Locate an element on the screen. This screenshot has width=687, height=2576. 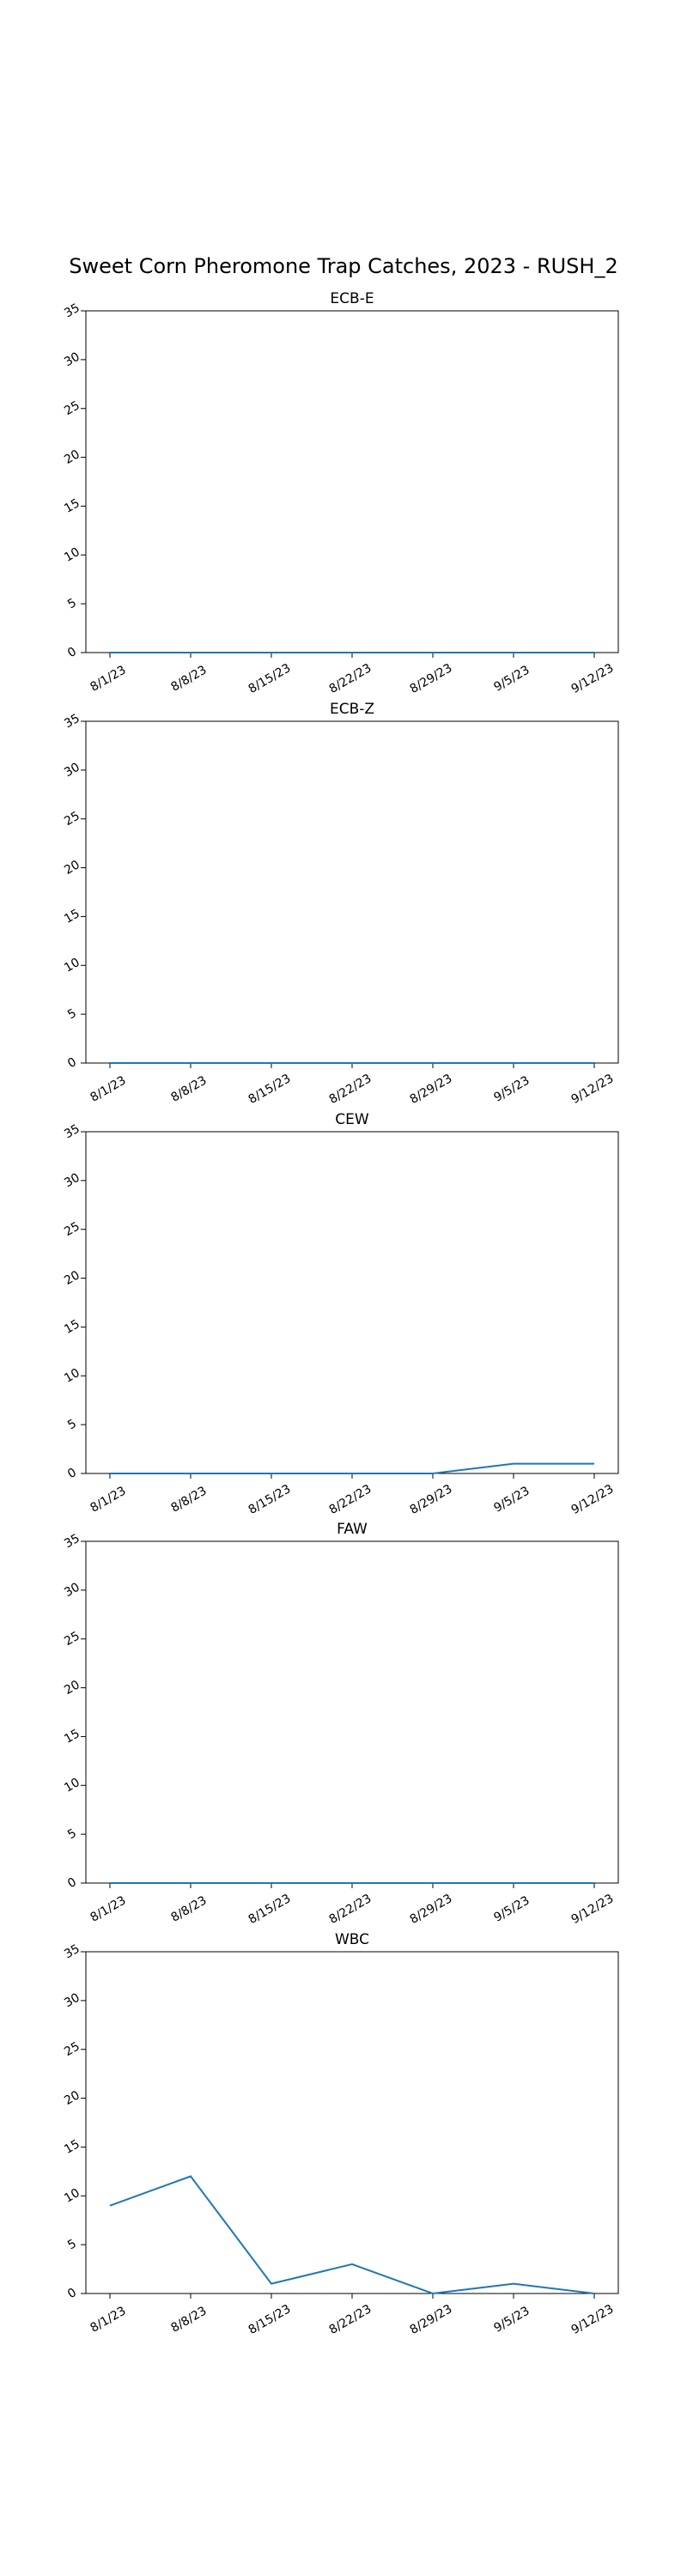
panel-title: ECB-Z is located at coordinates (352, 709).